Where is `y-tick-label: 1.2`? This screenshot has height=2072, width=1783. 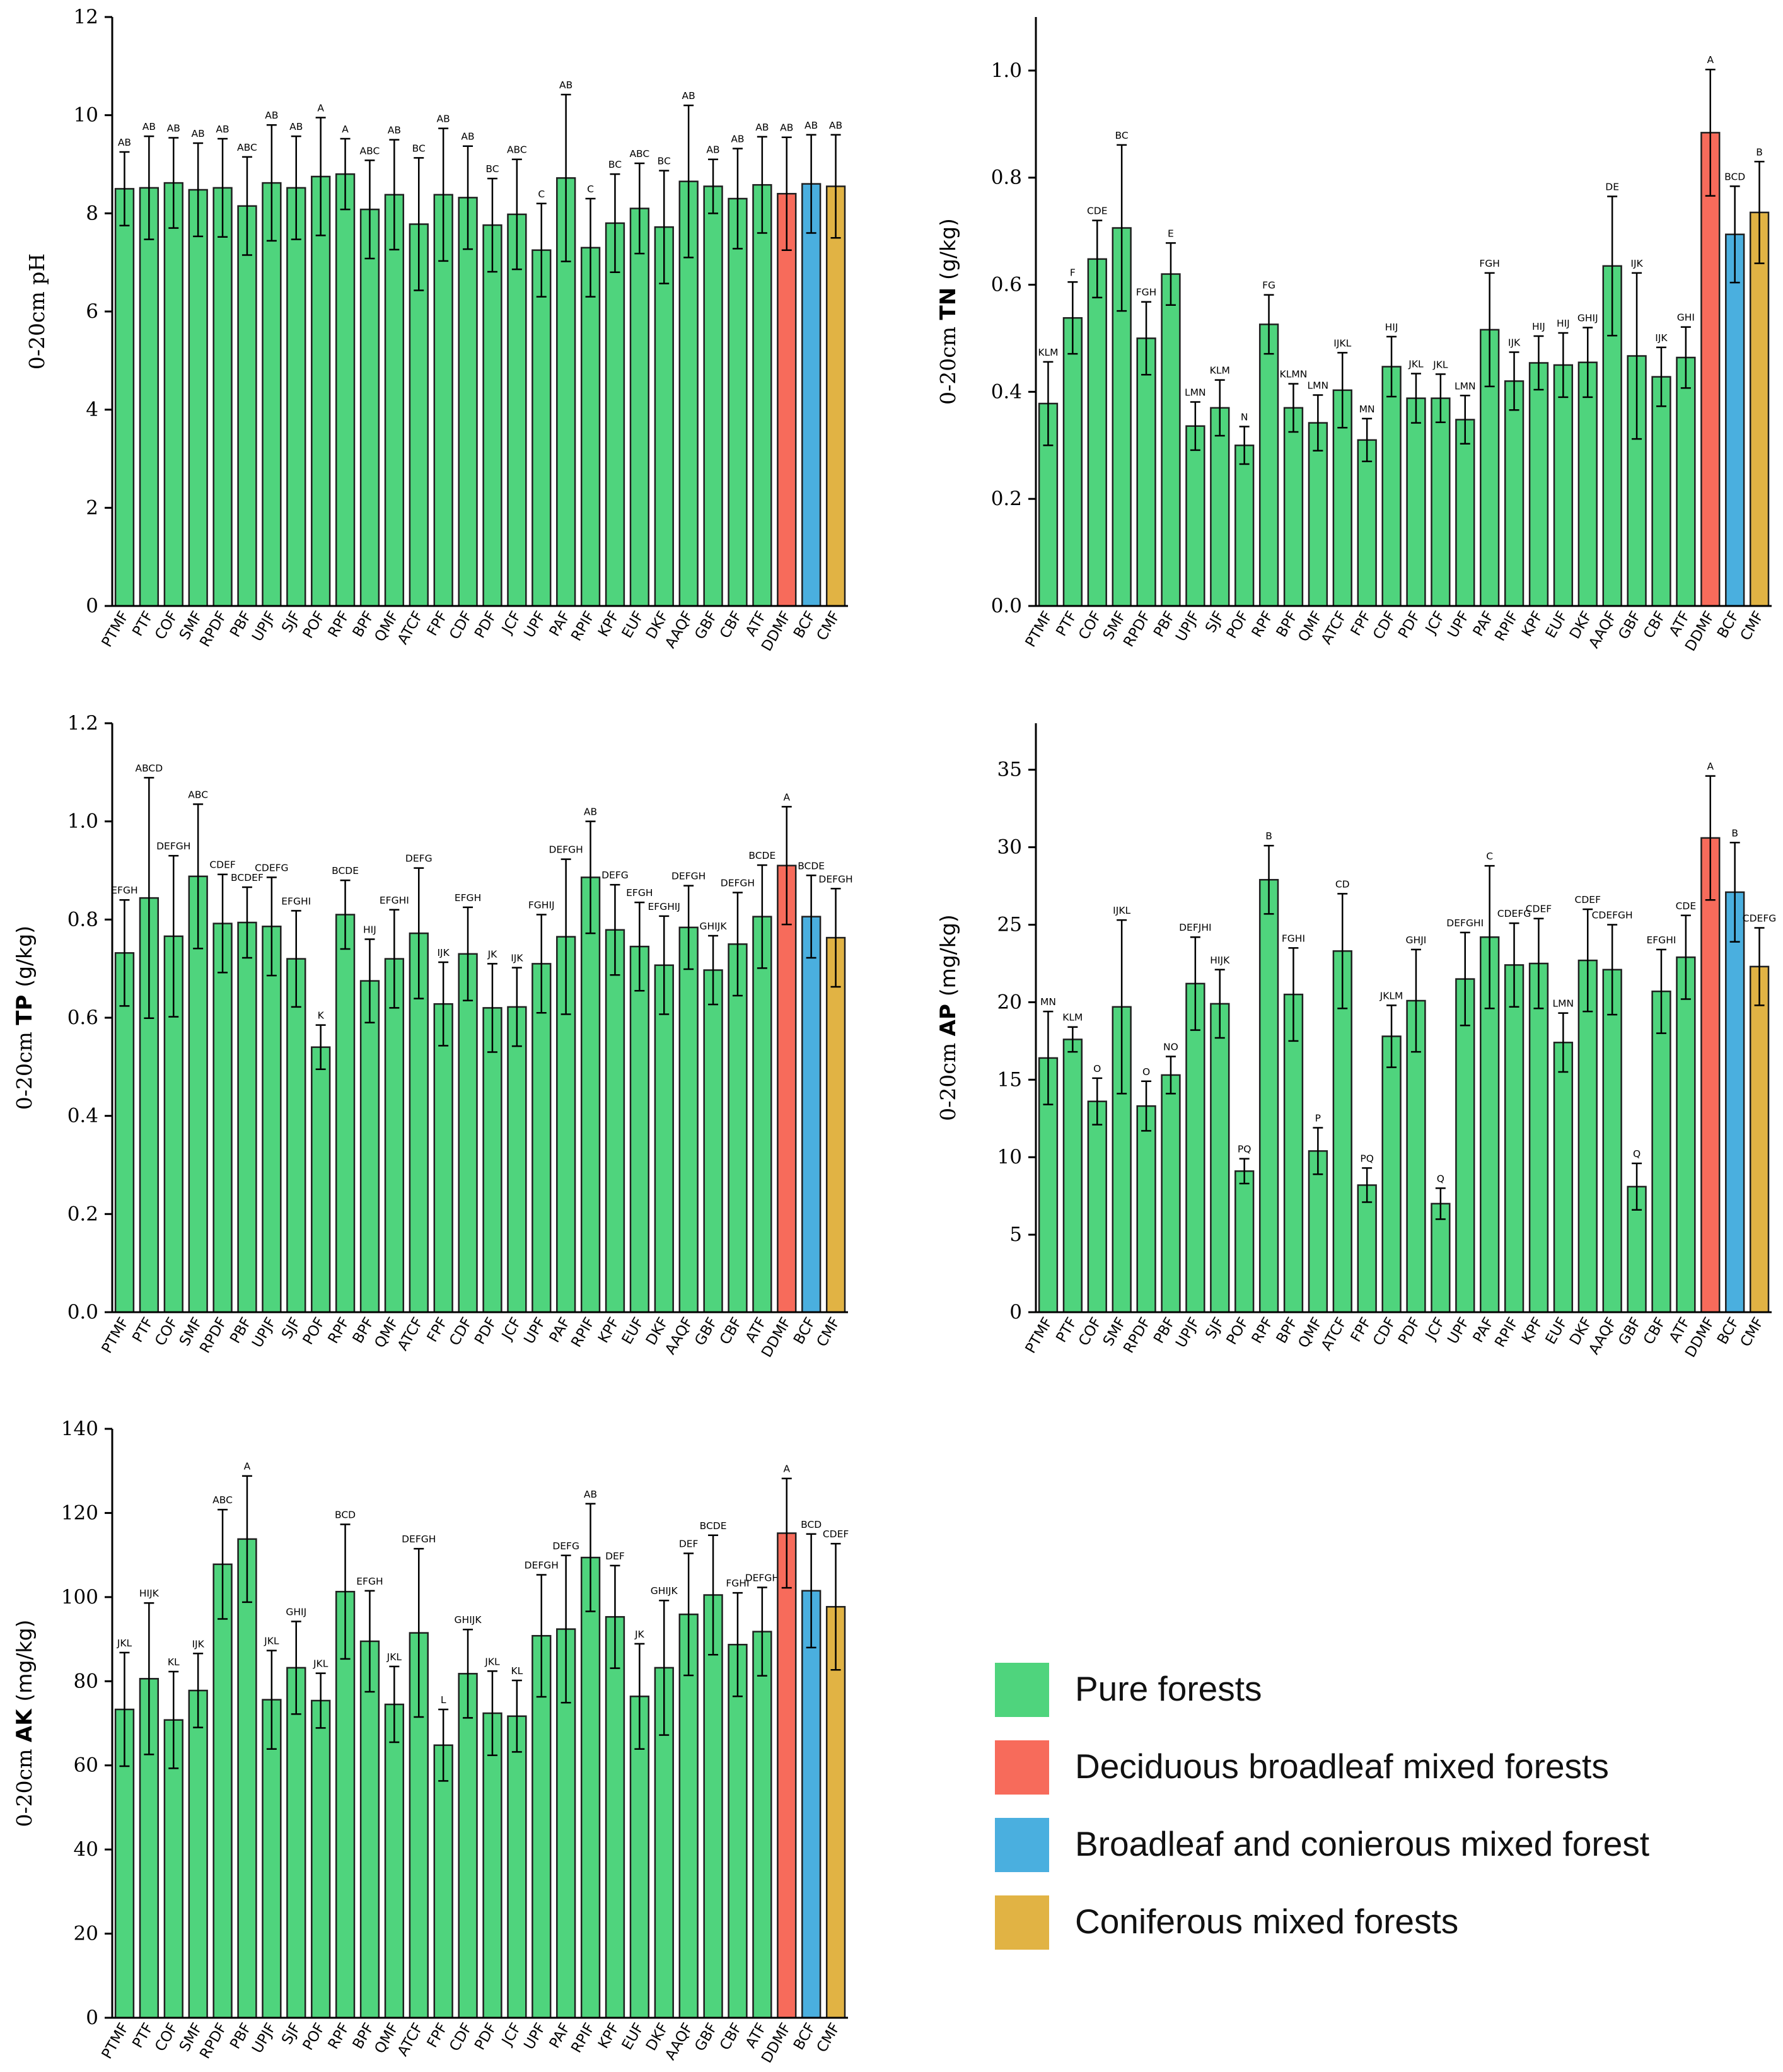
y-tick-label: 1.2 is located at coordinates (82, 724).